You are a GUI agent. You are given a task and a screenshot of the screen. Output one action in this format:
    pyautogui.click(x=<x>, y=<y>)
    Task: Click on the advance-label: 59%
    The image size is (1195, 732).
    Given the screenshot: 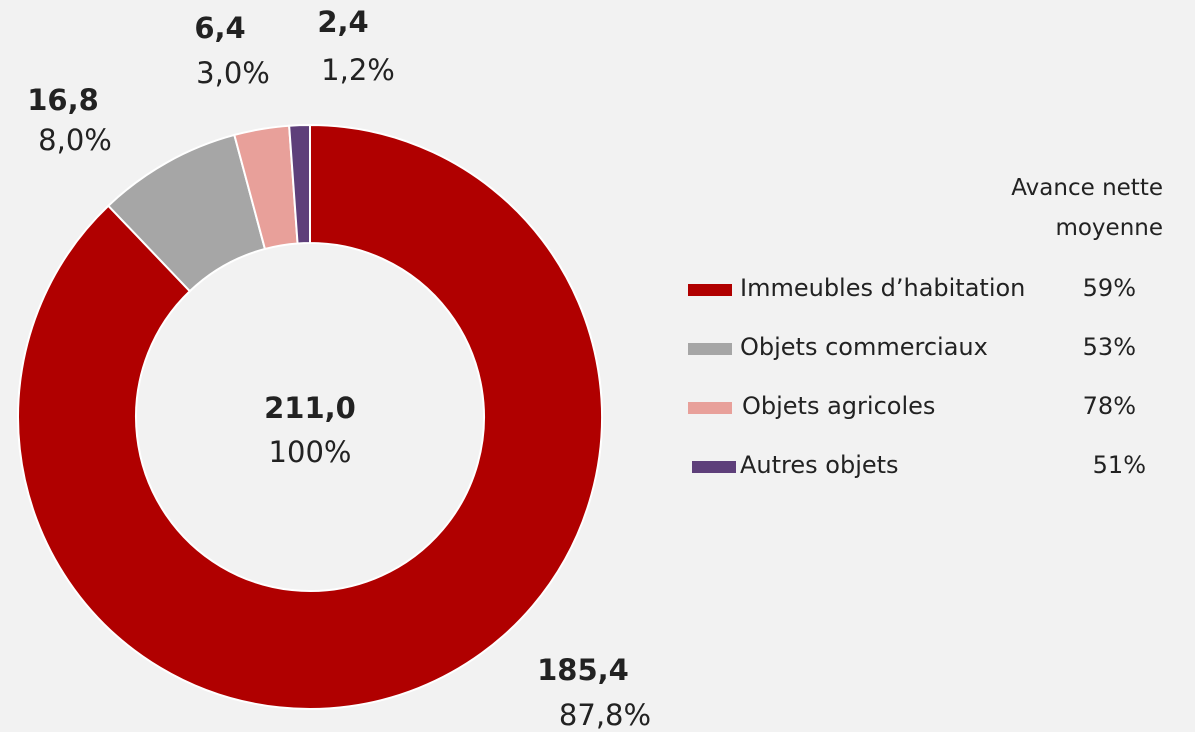 What is the action you would take?
    pyautogui.click(x=1109, y=288)
    